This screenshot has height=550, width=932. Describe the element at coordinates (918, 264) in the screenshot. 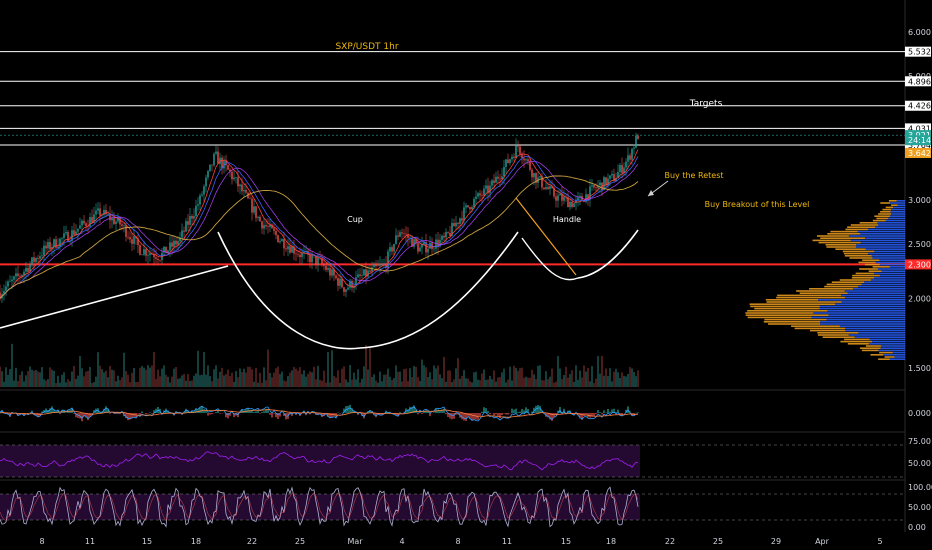

I see `level-tag` at that location.